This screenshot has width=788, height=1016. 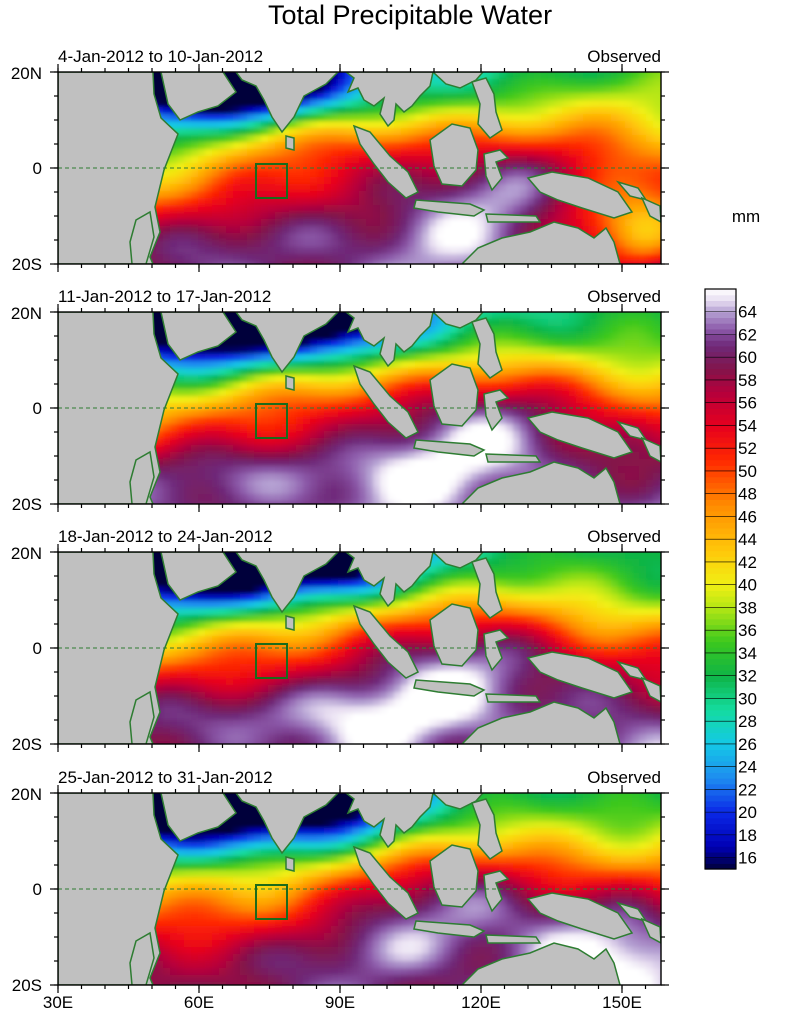 What do you see at coordinates (624, 56) in the screenshot?
I see `panel-1-tag: Observed` at bounding box center [624, 56].